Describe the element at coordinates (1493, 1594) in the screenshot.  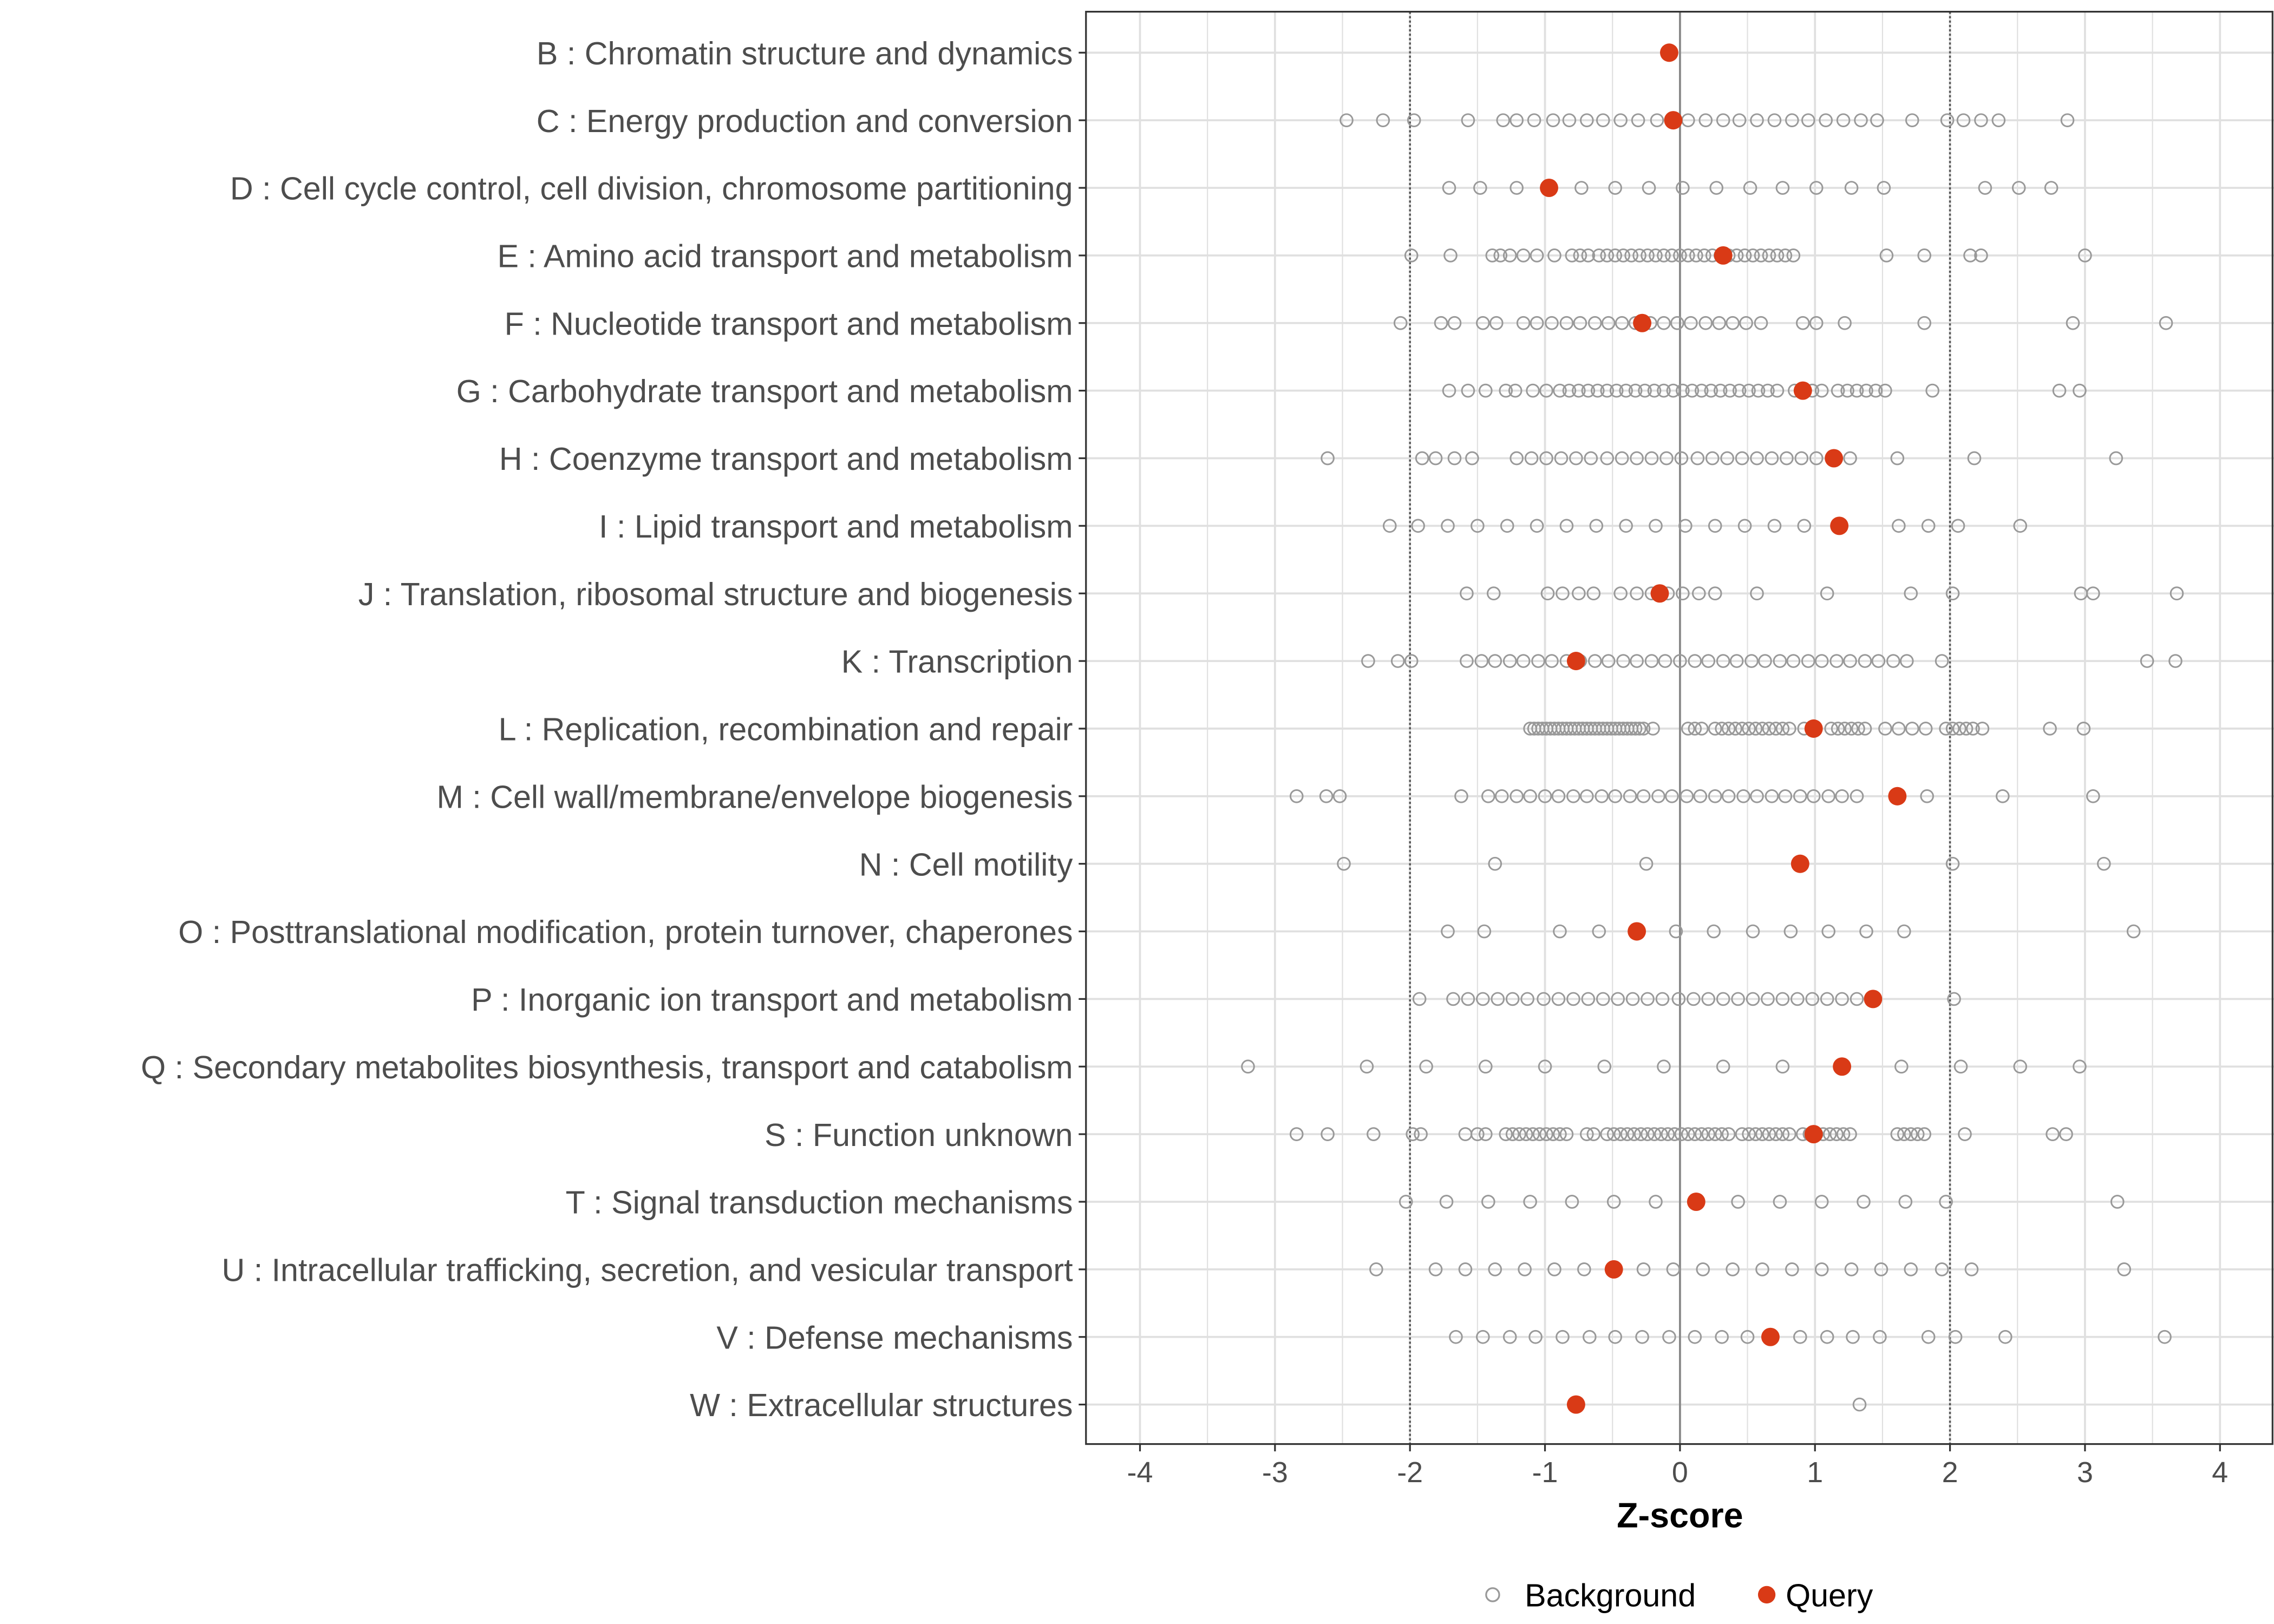
I see `legend-background-key` at that location.